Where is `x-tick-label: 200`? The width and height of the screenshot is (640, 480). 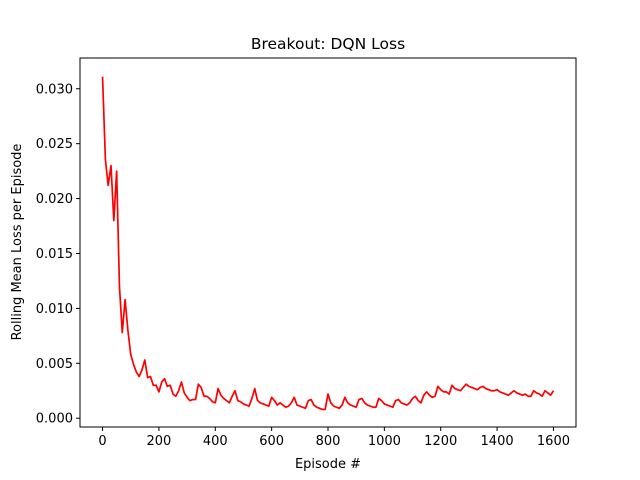
x-tick-label: 200 is located at coordinates (158, 441).